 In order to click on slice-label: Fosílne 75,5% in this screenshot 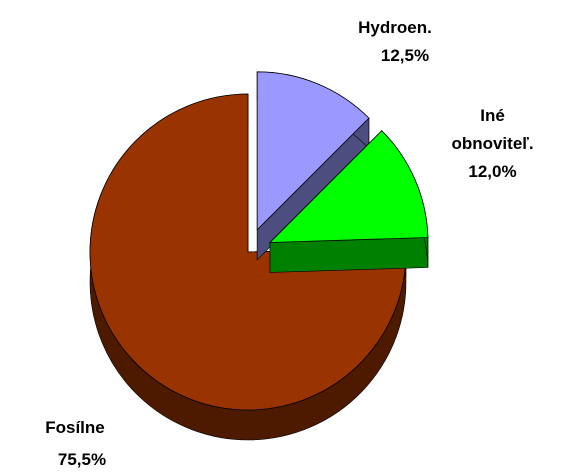, I will do `click(75, 443)`.